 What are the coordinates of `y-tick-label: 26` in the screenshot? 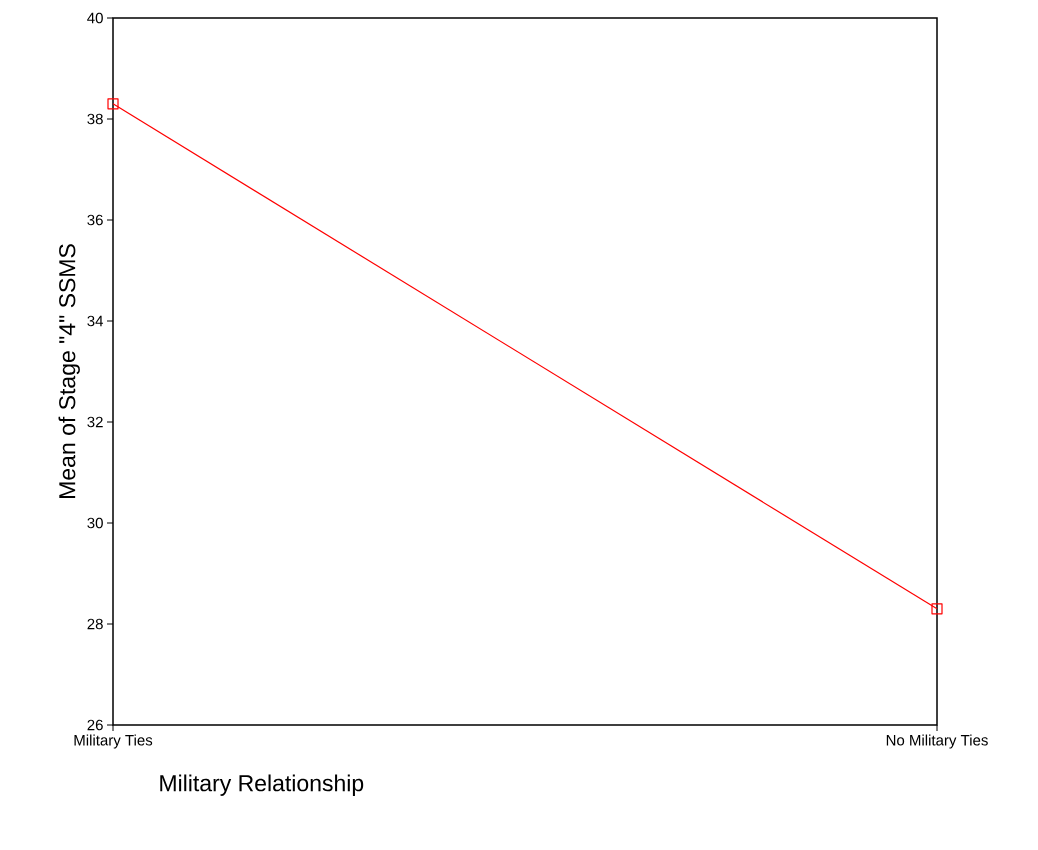 It's located at (95, 725).